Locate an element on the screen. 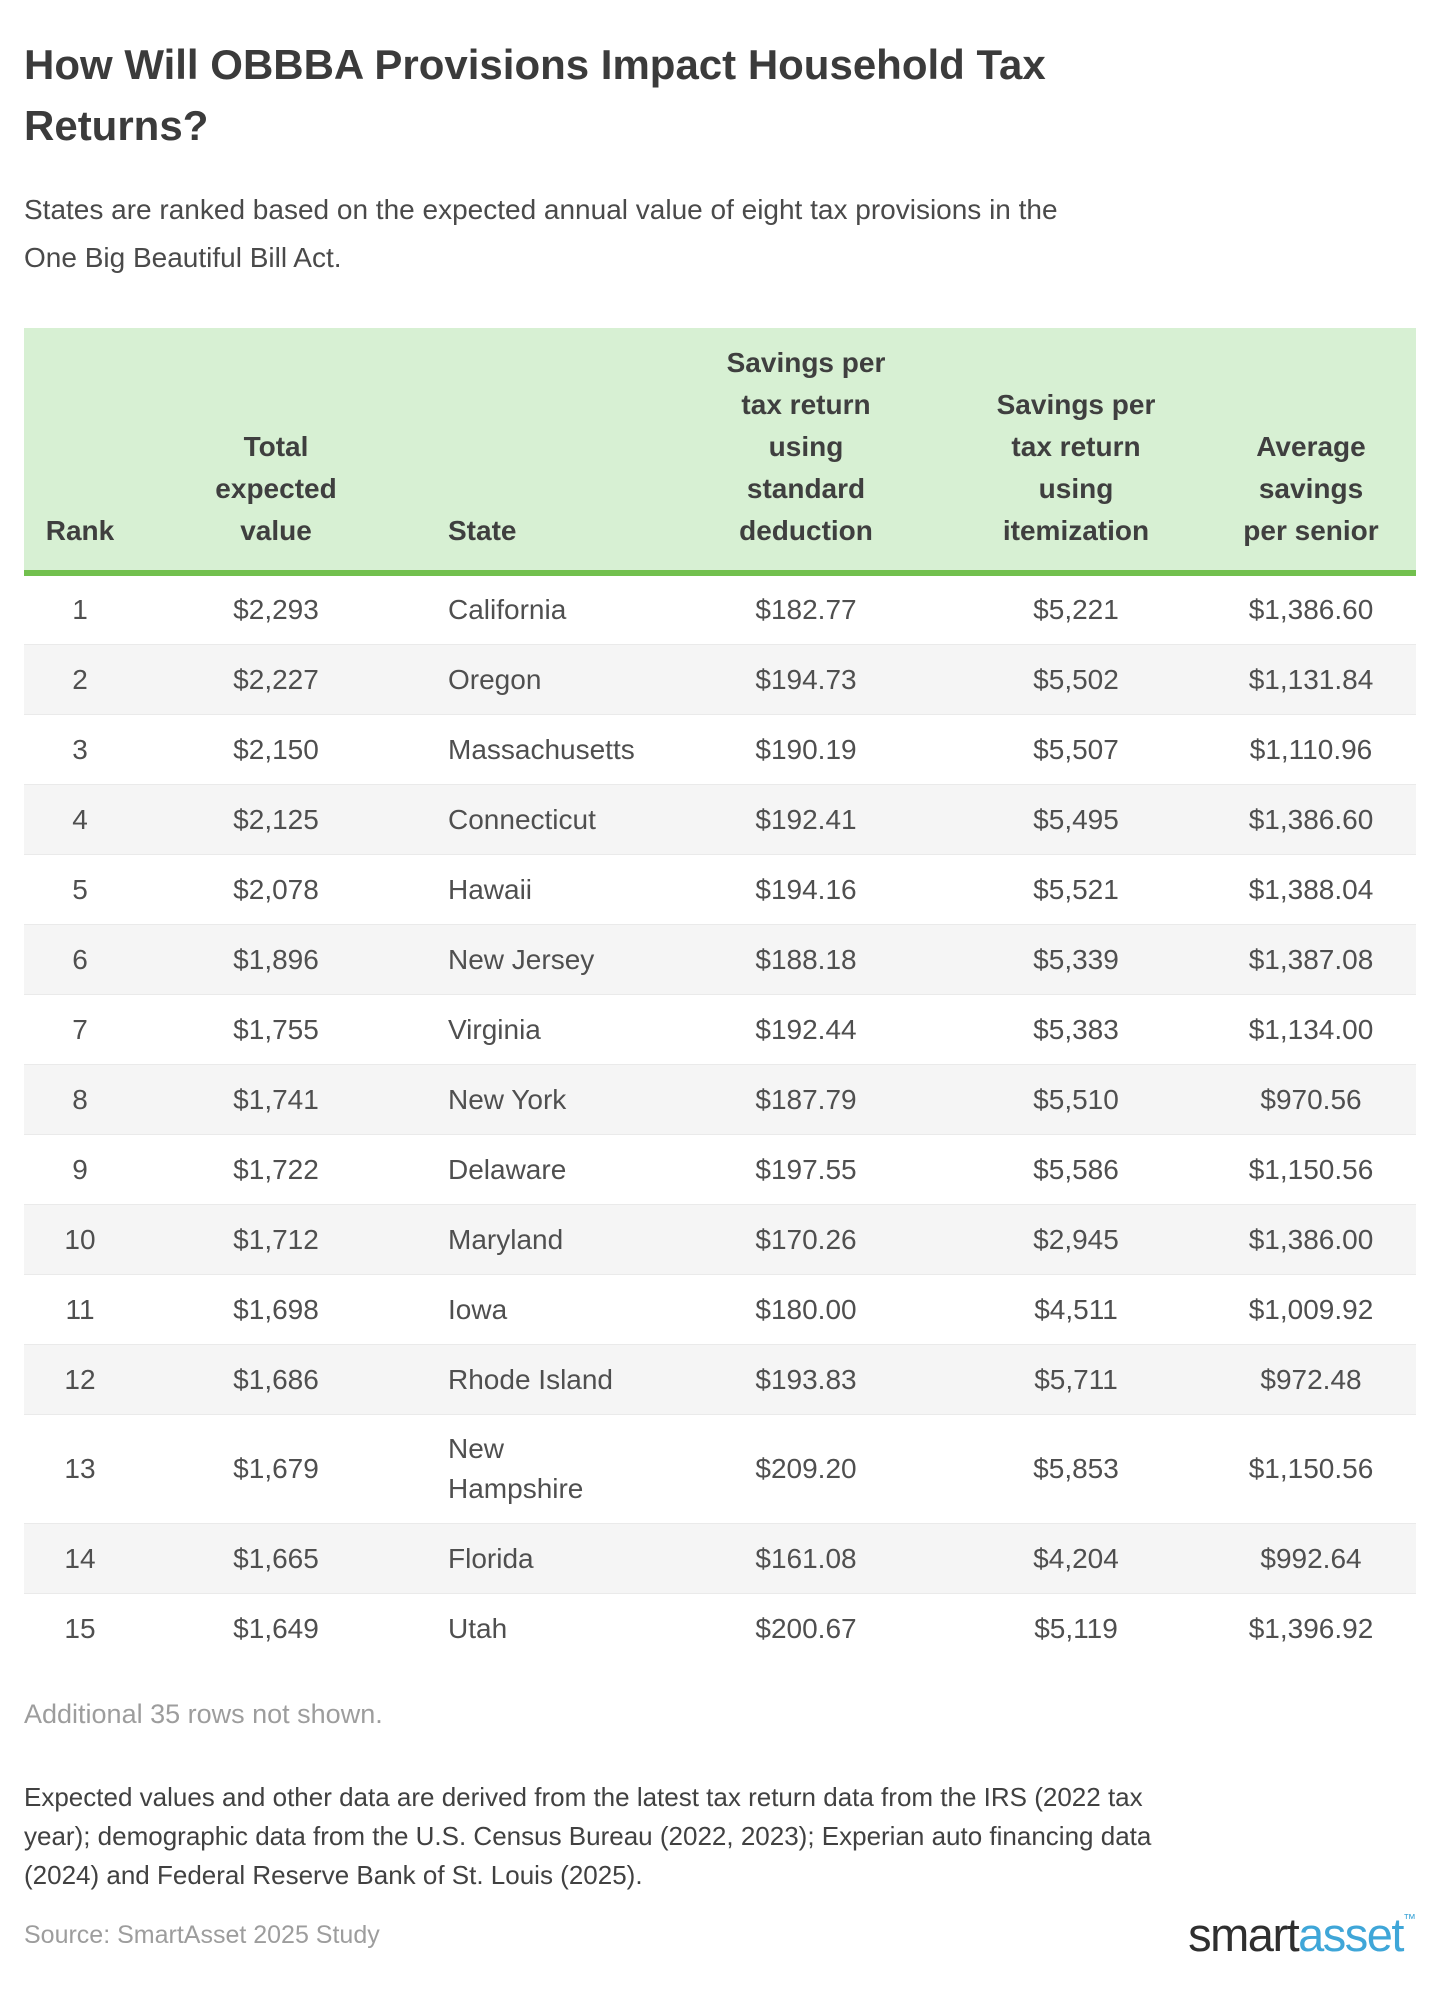 The height and width of the screenshot is (1998, 1440). logo-asset-text: asset is located at coordinates (1351, 1934).